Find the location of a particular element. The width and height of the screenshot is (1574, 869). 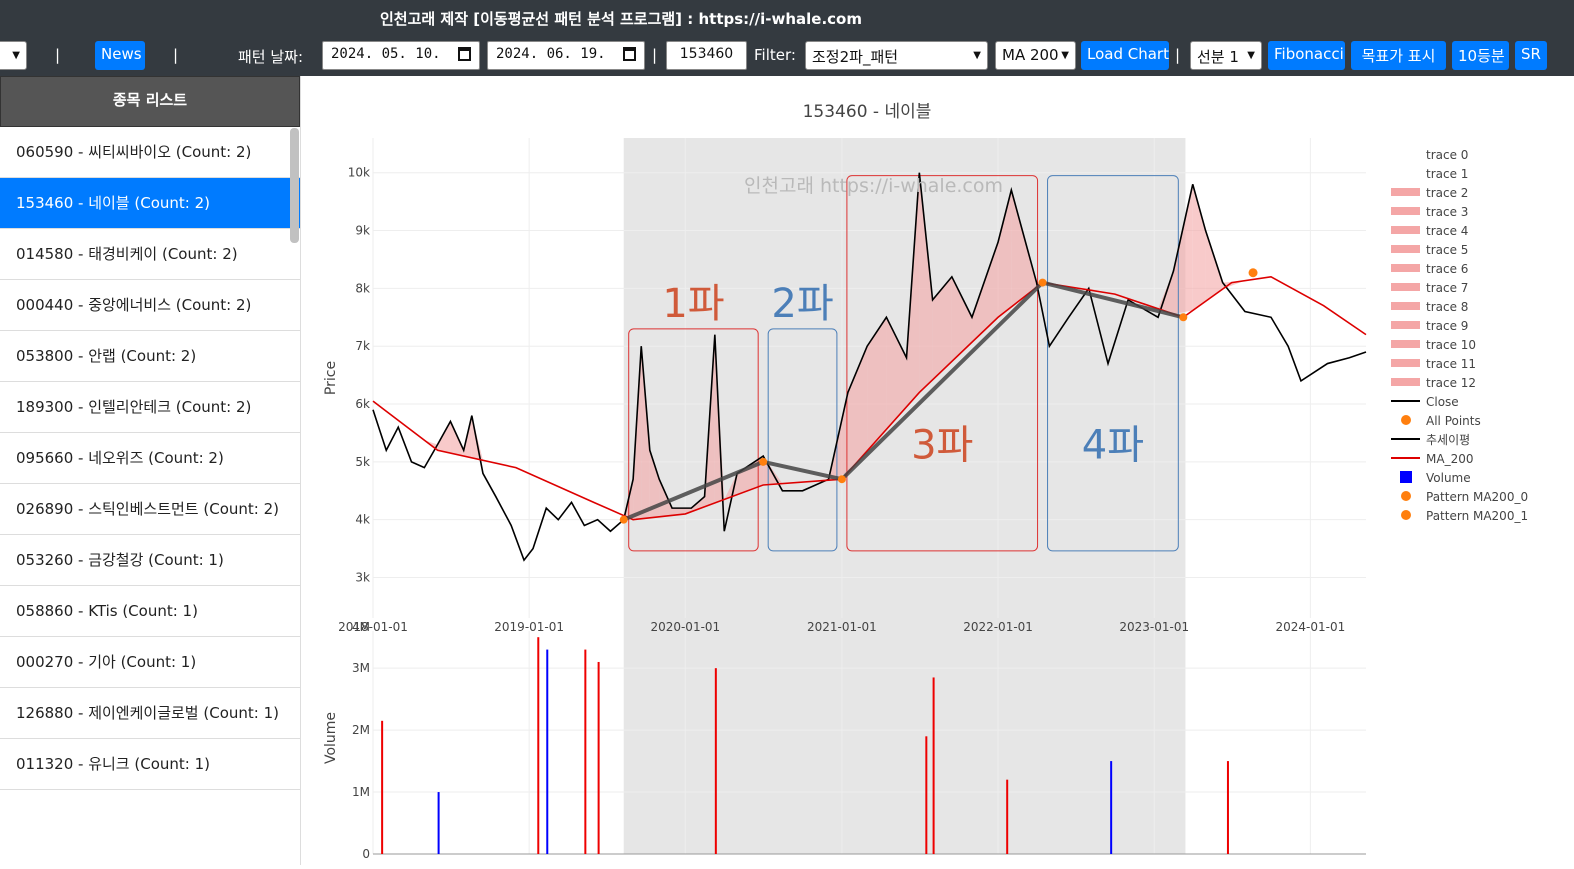

line-select: 선분 1 ▼ is located at coordinates (1226, 55).